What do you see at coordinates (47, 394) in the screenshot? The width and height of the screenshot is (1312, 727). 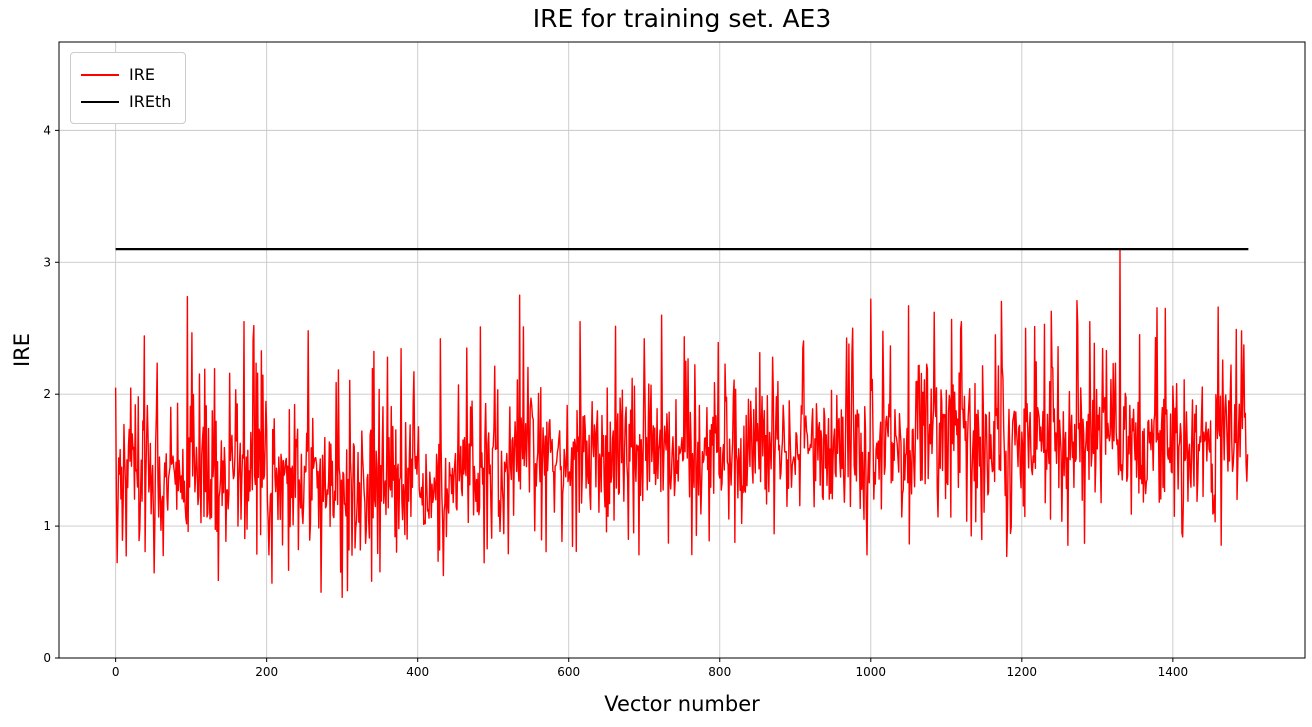 I see `y-tick-label: 2` at bounding box center [47, 394].